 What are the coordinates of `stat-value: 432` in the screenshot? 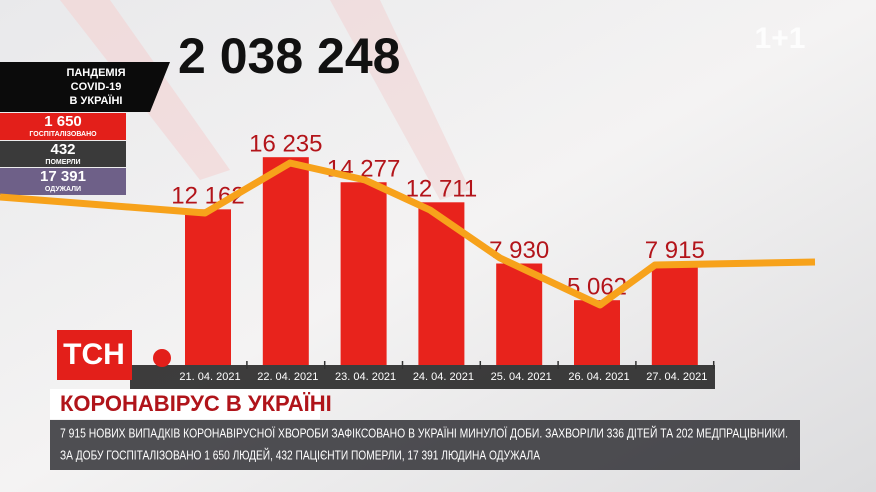 It's located at (62, 149).